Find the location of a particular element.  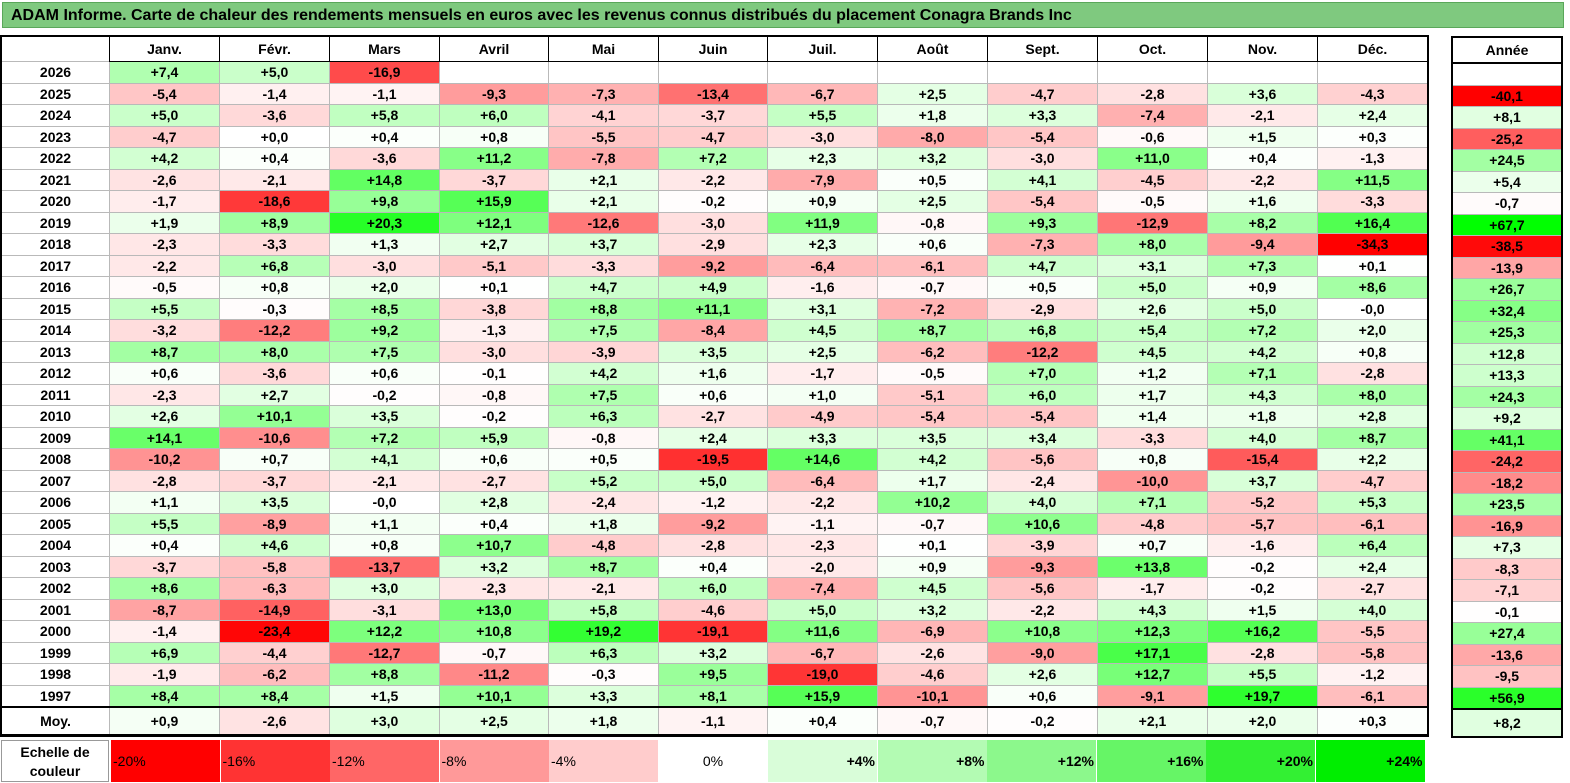

heatmap-cell: -4,7 is located at coordinates (713, 136).